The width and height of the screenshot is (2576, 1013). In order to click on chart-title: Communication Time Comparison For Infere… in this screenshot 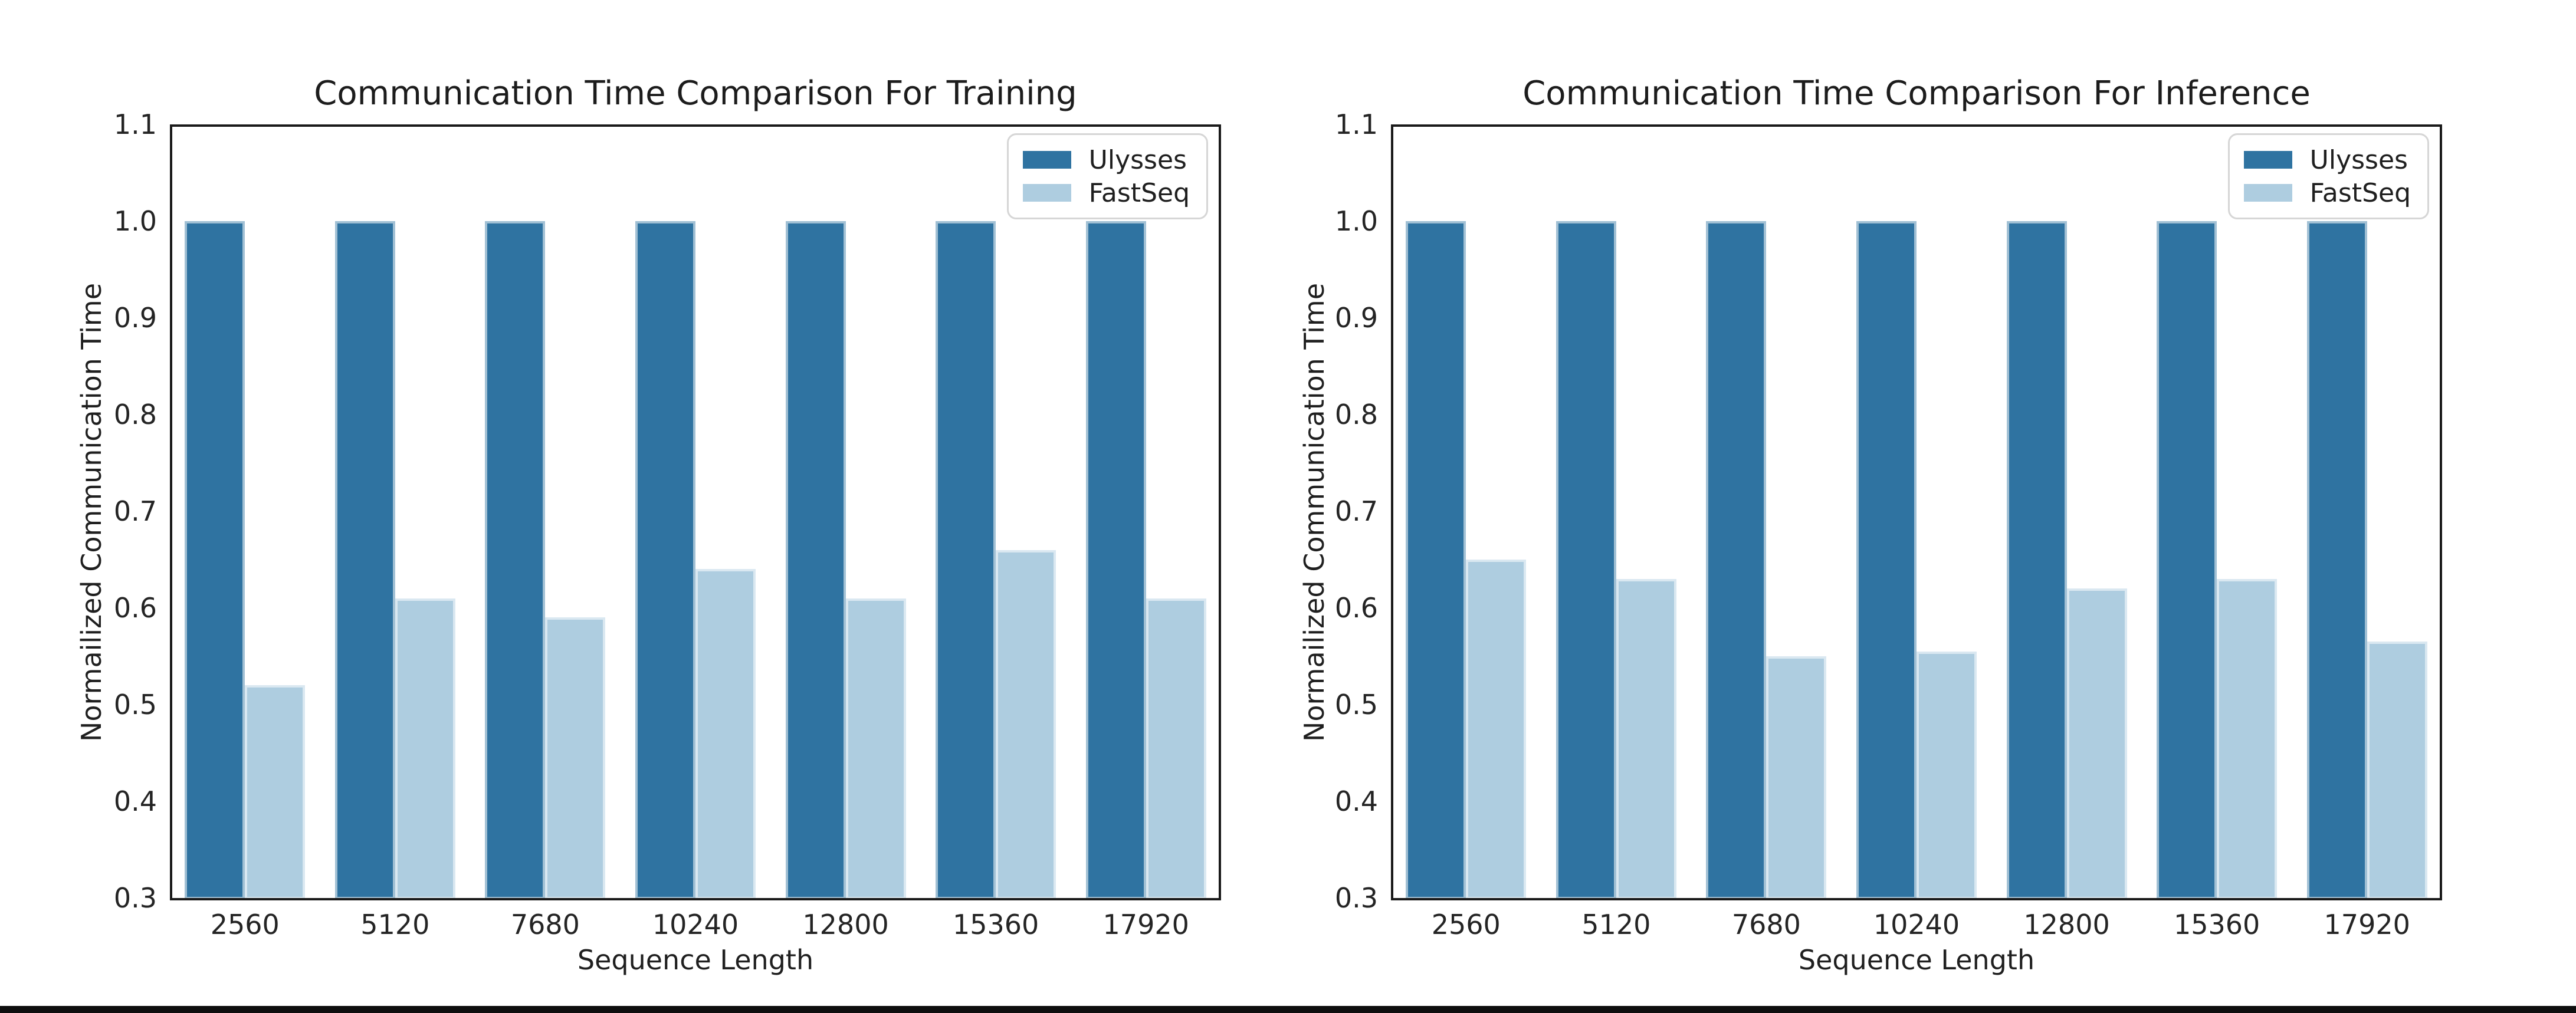, I will do `click(1916, 93)`.